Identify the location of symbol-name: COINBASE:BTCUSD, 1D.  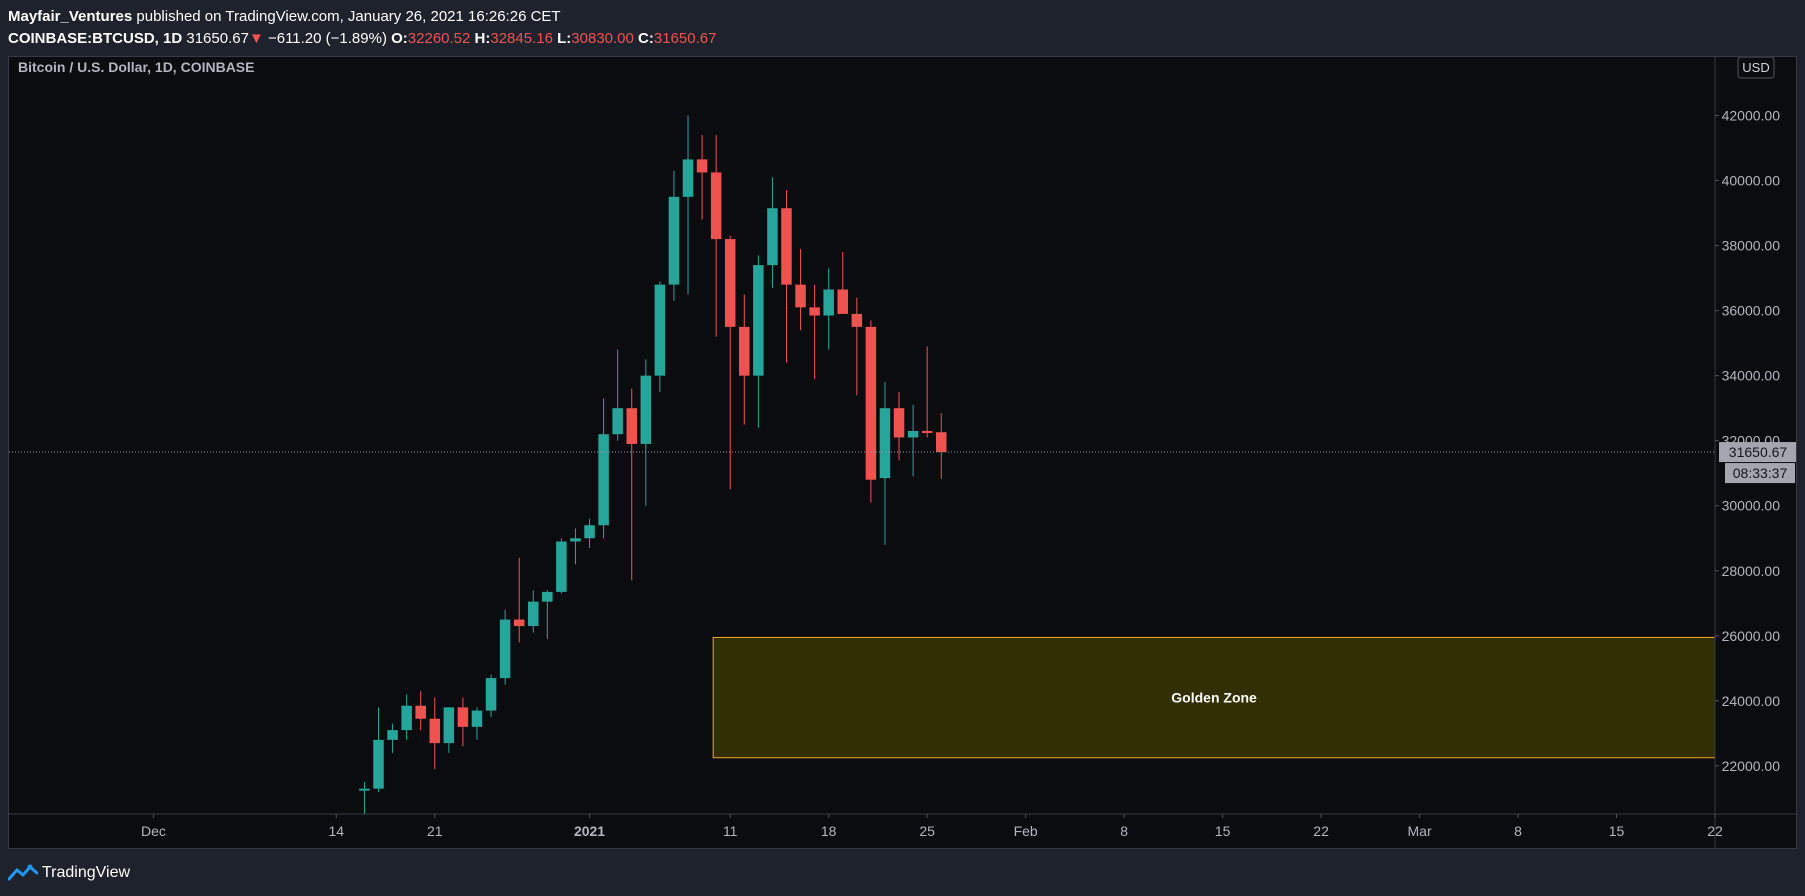
(95, 38).